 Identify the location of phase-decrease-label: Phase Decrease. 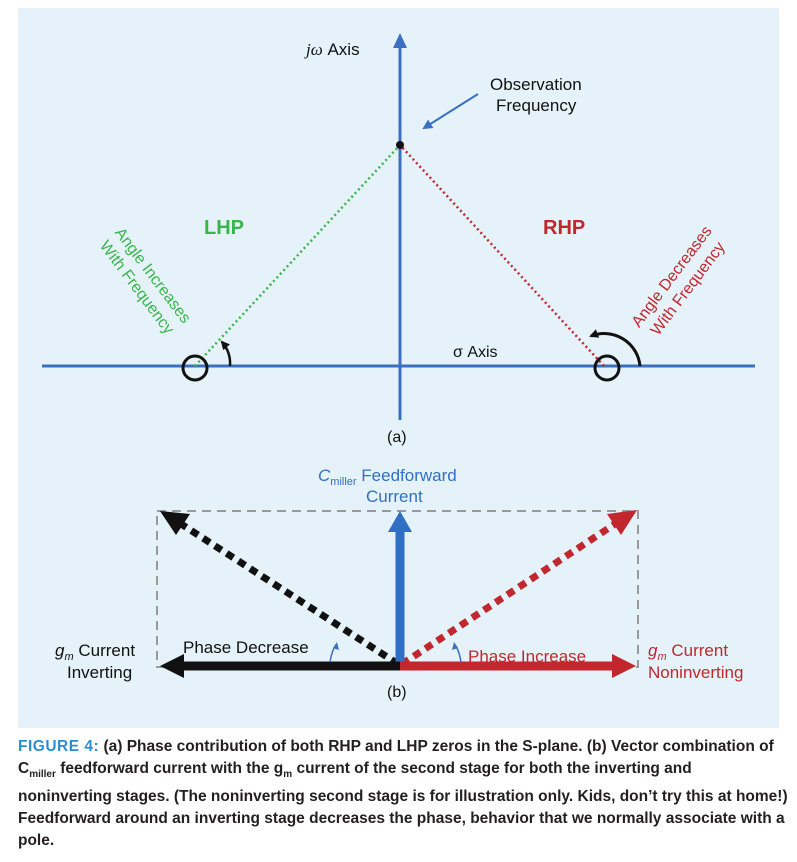
(246, 647).